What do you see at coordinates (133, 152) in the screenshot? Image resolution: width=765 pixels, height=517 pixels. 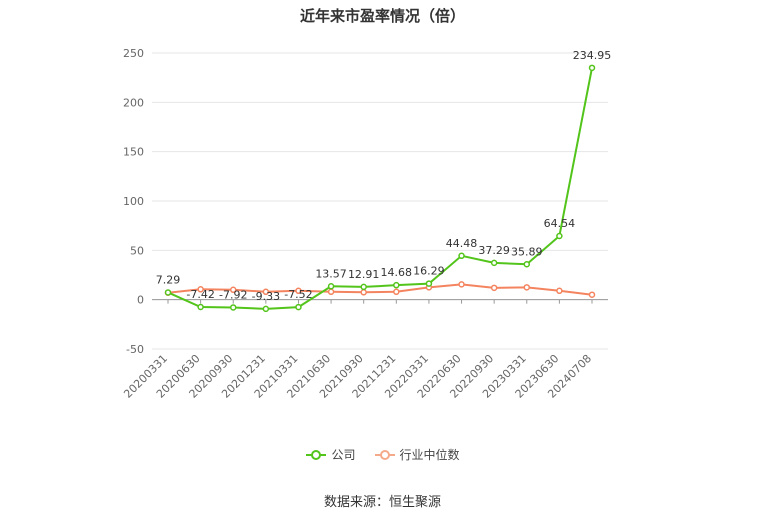 I see `y-tick-label: 150` at bounding box center [133, 152].